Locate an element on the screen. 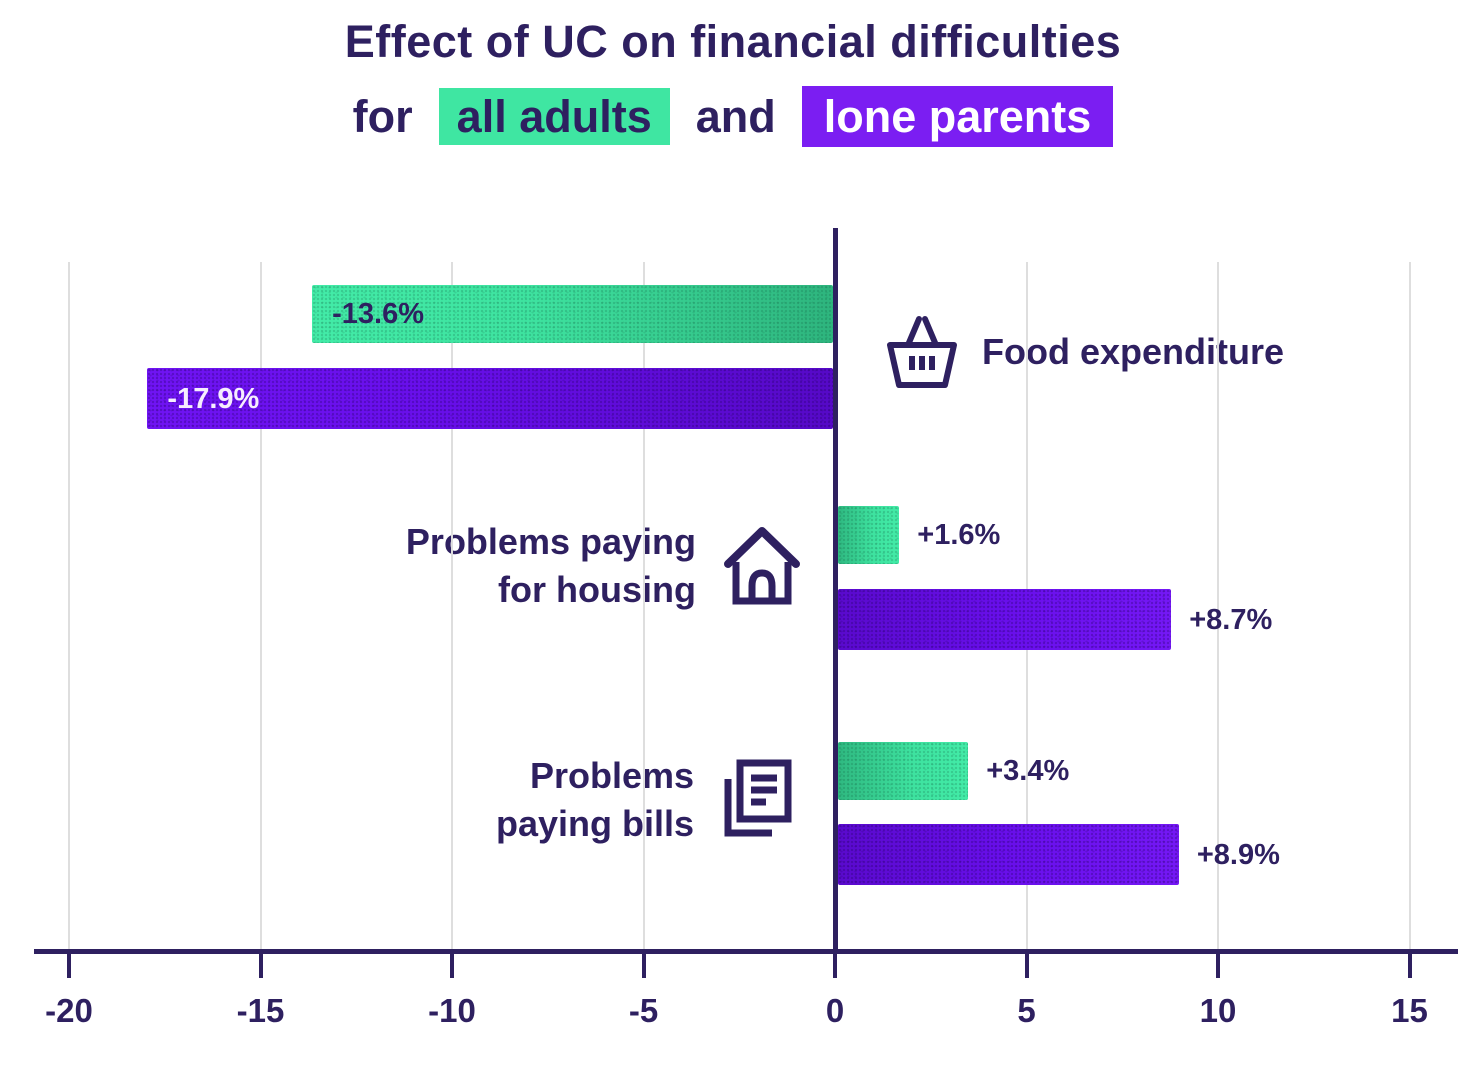  title-word-for: for is located at coordinates (382, 116).